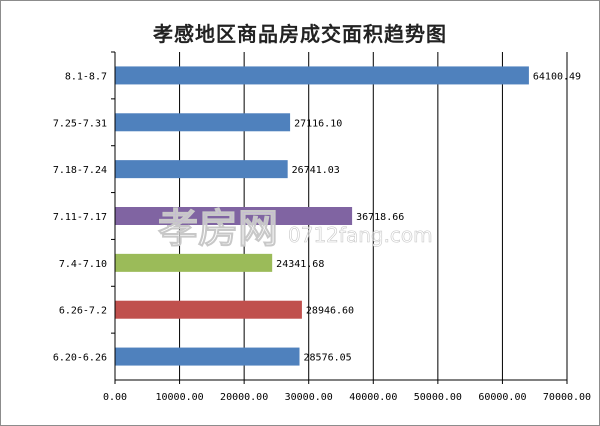  I want to click on data-label: 28946.60, so click(330, 311).